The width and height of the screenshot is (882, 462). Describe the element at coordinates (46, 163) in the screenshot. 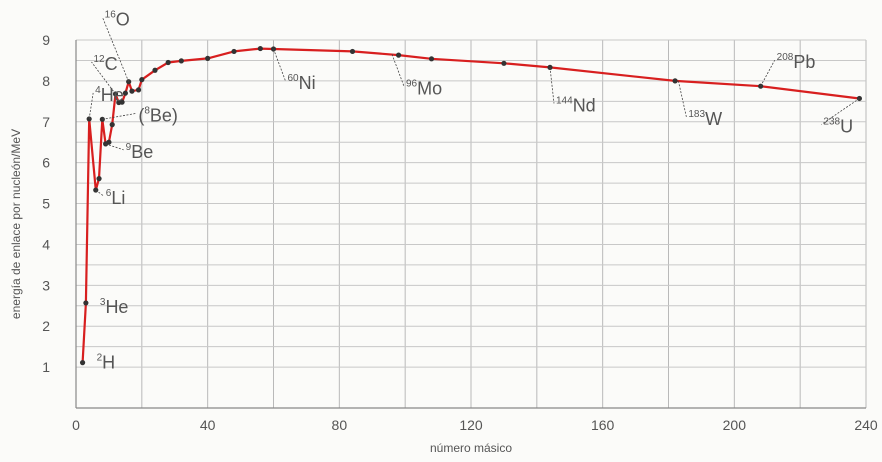

I see `y-tick-label: 6` at that location.